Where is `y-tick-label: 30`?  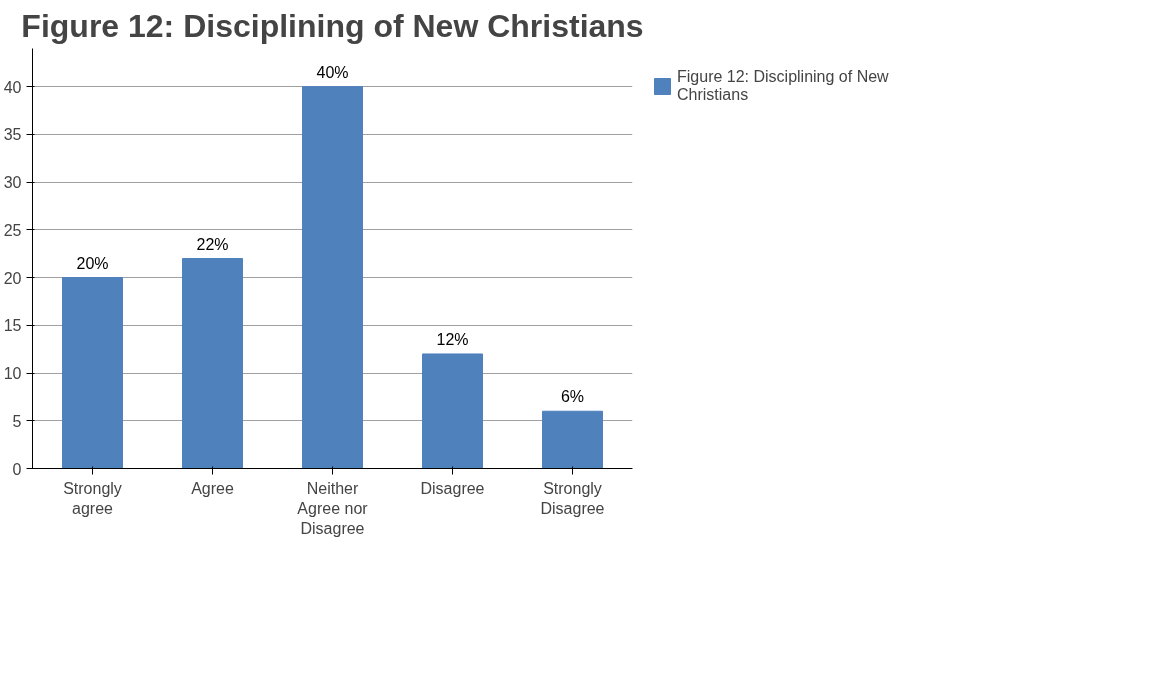 y-tick-label: 30 is located at coordinates (12, 183).